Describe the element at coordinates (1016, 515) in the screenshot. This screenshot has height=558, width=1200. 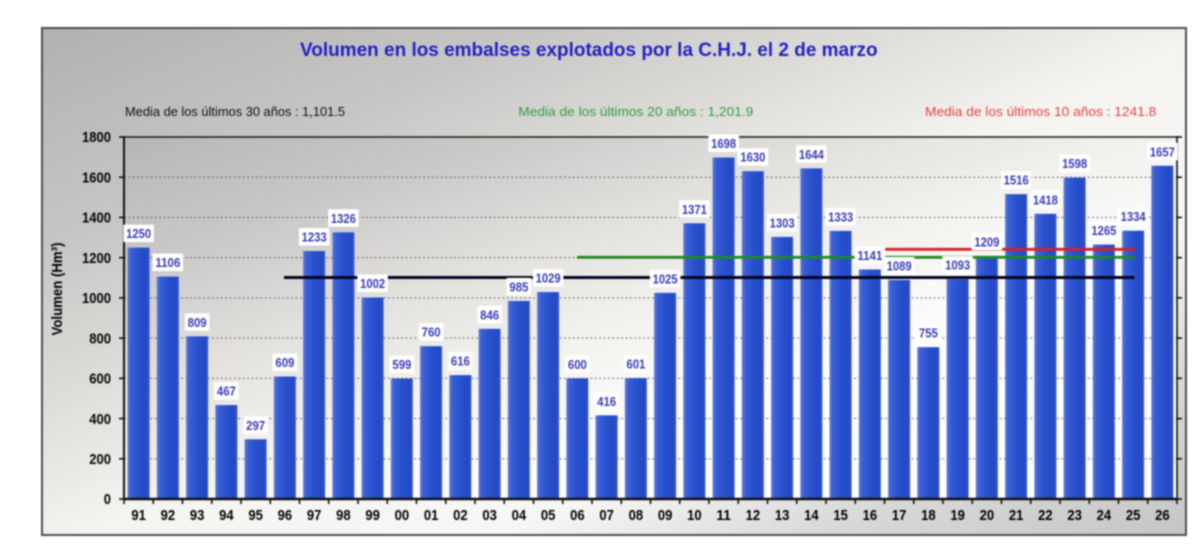
I see `svg-text: 21` at that location.